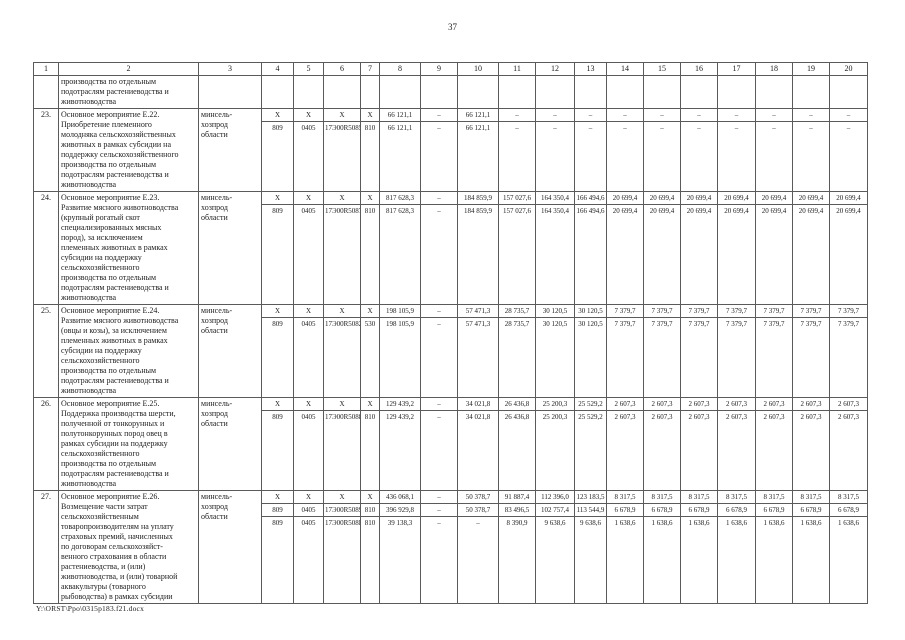  Describe the element at coordinates (478, 254) in the screenshot. I see `value-cell: 184 859,9` at that location.